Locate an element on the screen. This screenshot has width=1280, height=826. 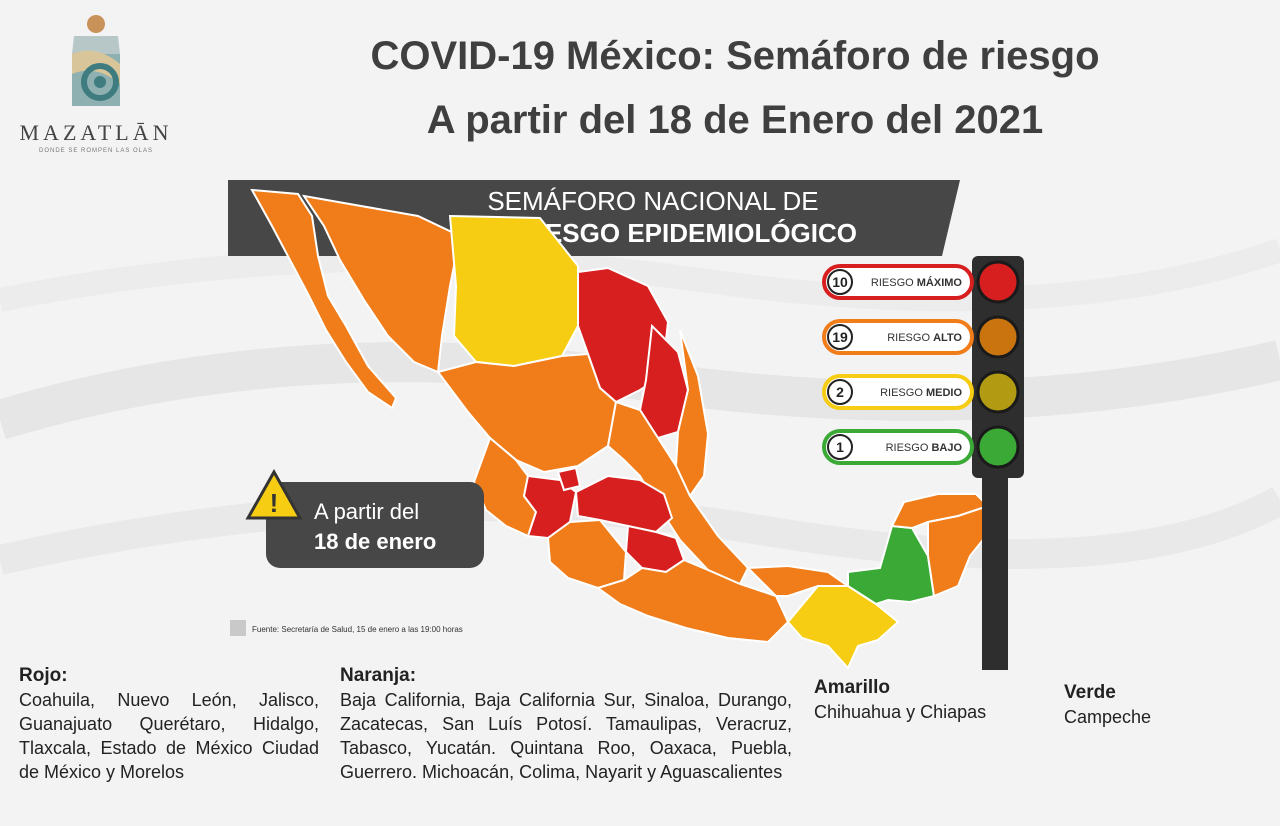
legend-amarillo-heading: Amarillo is located at coordinates (852, 687).